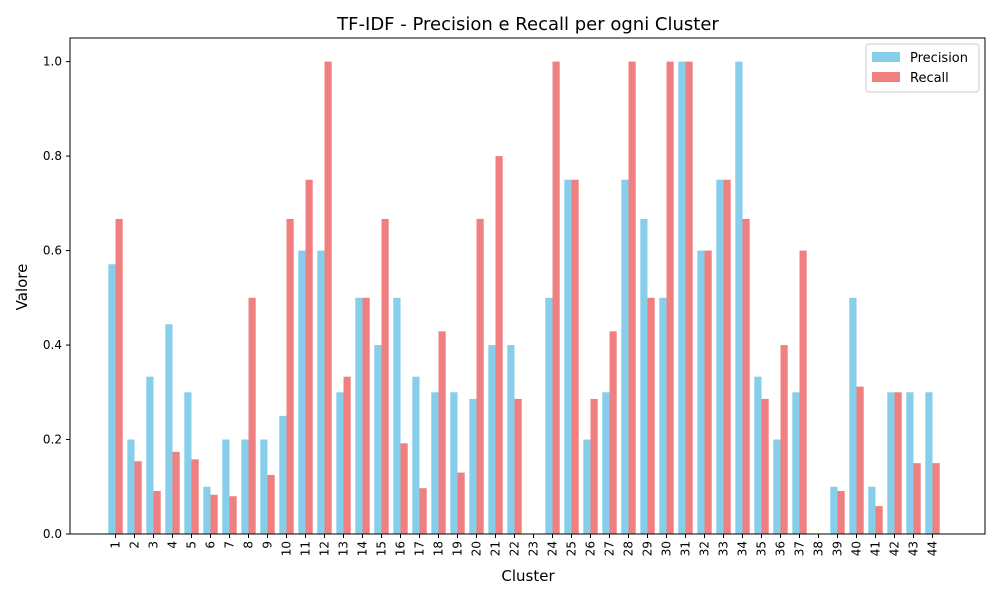  I want to click on x-tick-label: 37, so click(800, 548).